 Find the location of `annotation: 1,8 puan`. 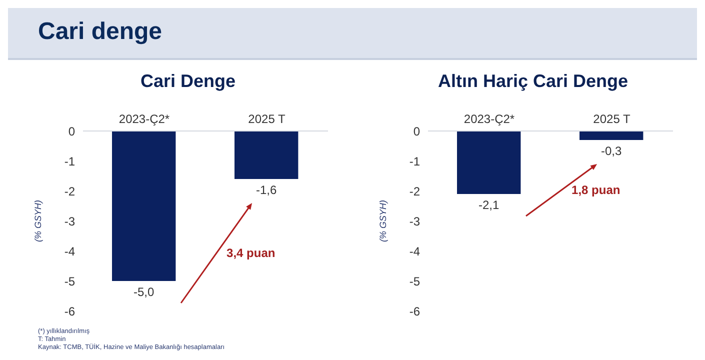

annotation: 1,8 puan is located at coordinates (596, 190).